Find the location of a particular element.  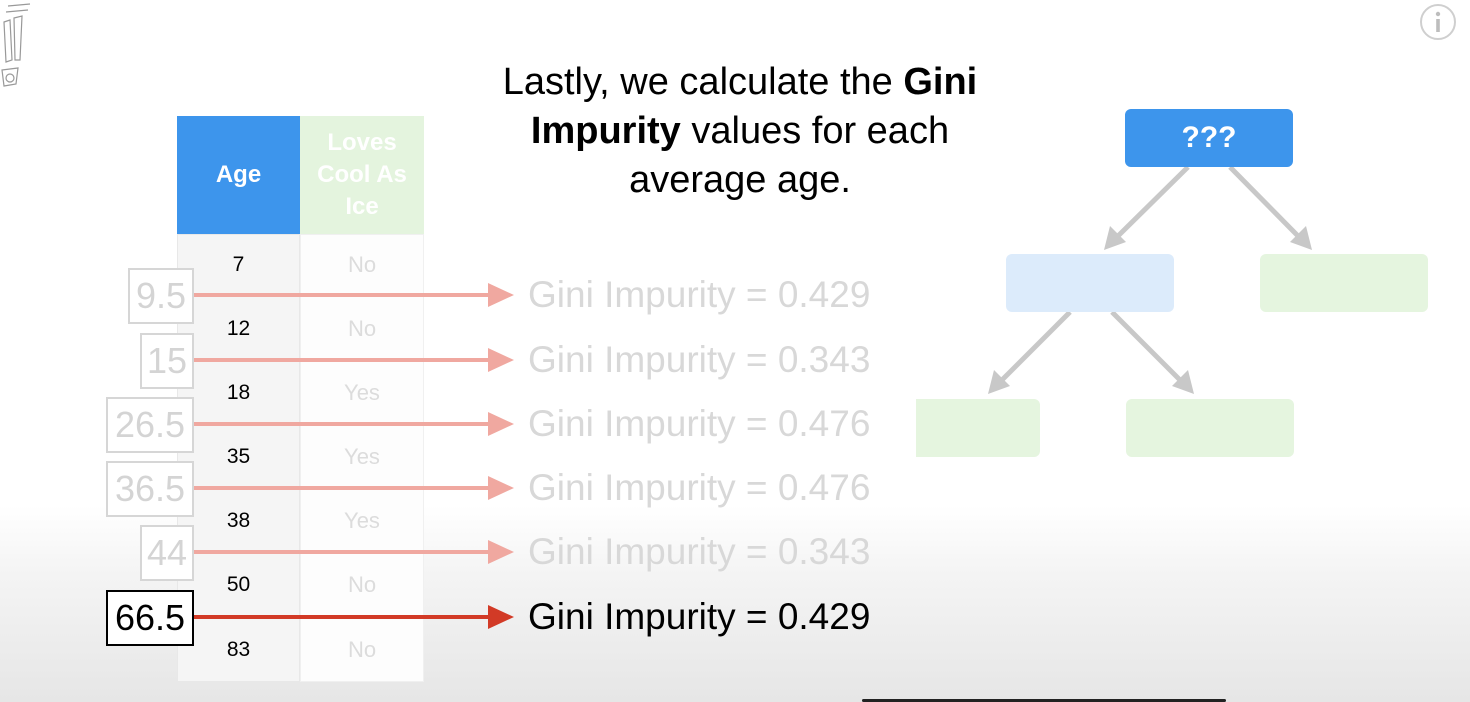

midpoint-box: 36.5 is located at coordinates (150, 489).